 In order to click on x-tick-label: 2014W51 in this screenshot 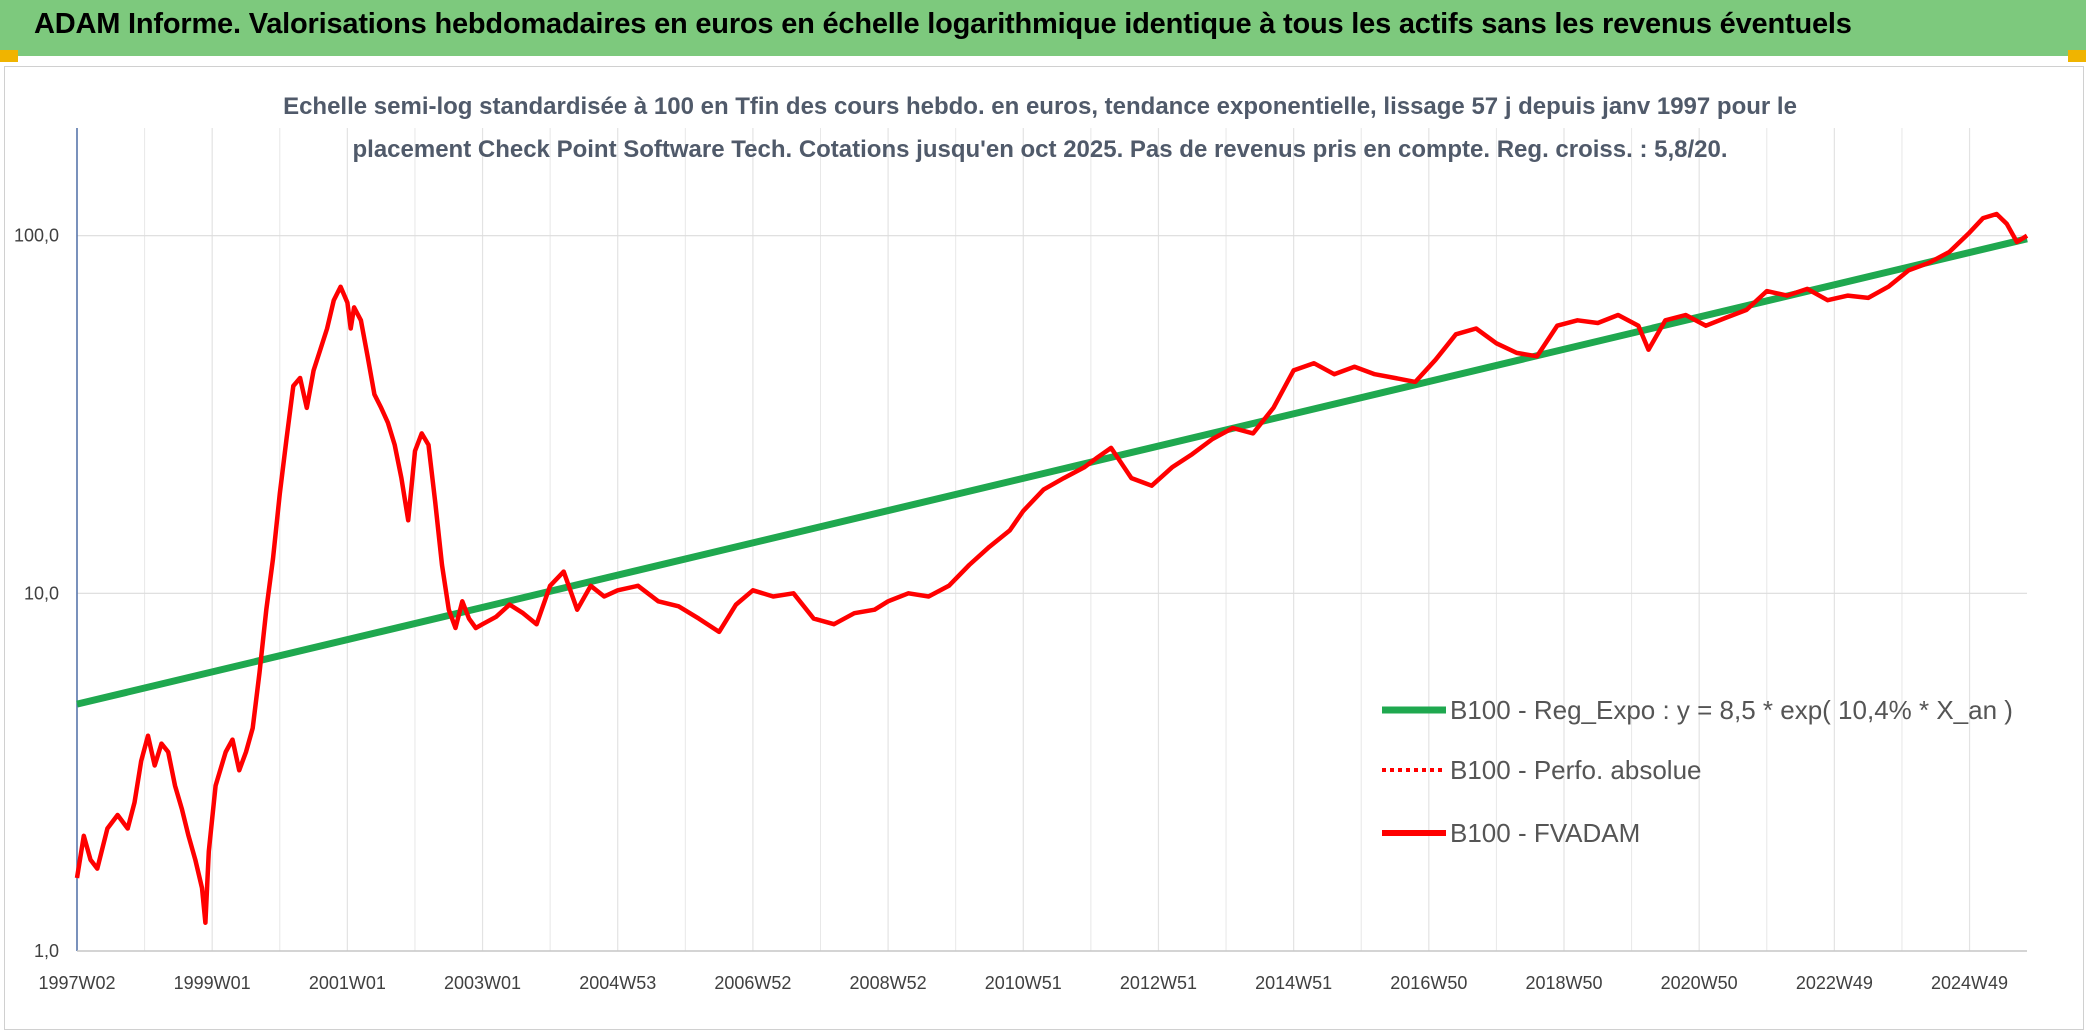, I will do `click(1293, 983)`.